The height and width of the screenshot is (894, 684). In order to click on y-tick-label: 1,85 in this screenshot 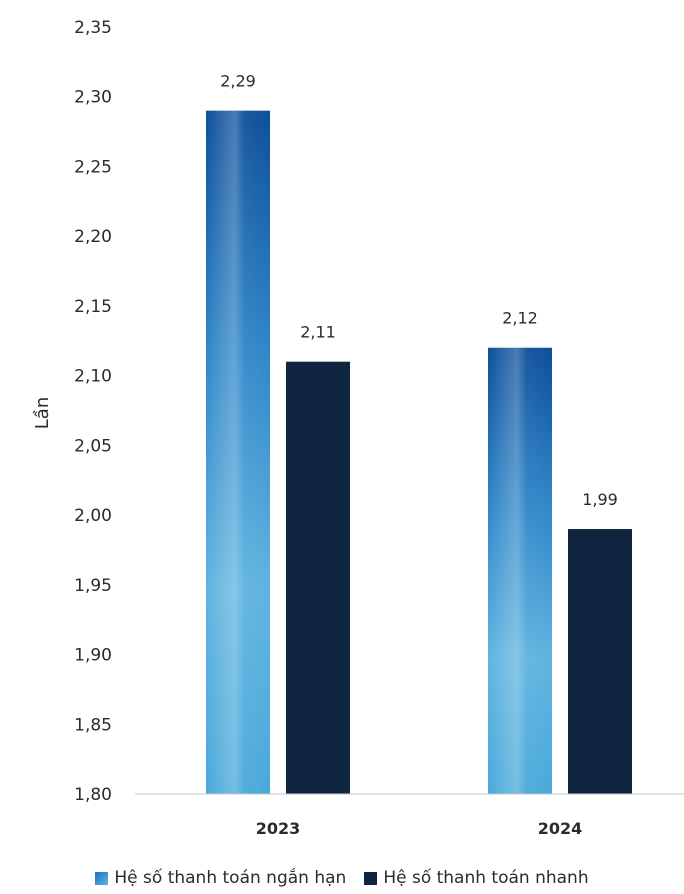, I will do `click(93, 725)`.